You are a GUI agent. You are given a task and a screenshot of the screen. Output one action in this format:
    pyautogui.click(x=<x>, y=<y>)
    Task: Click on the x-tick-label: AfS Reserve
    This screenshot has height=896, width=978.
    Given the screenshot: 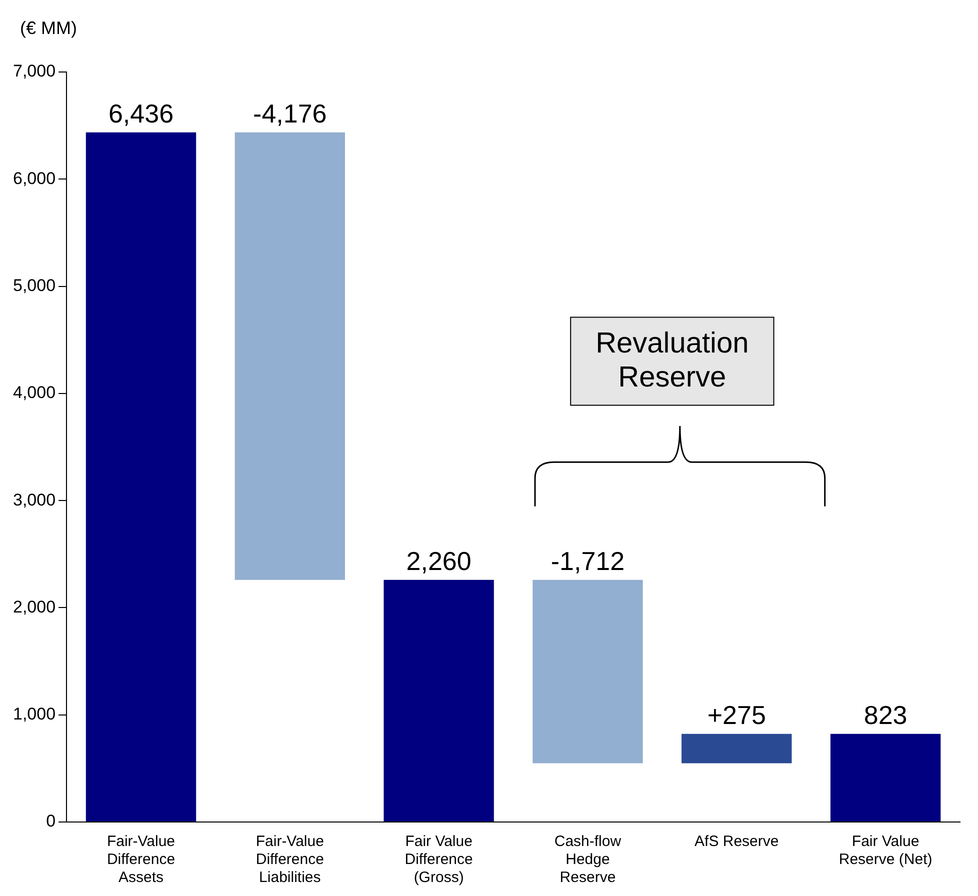 What is the action you would take?
    pyautogui.click(x=736, y=841)
    